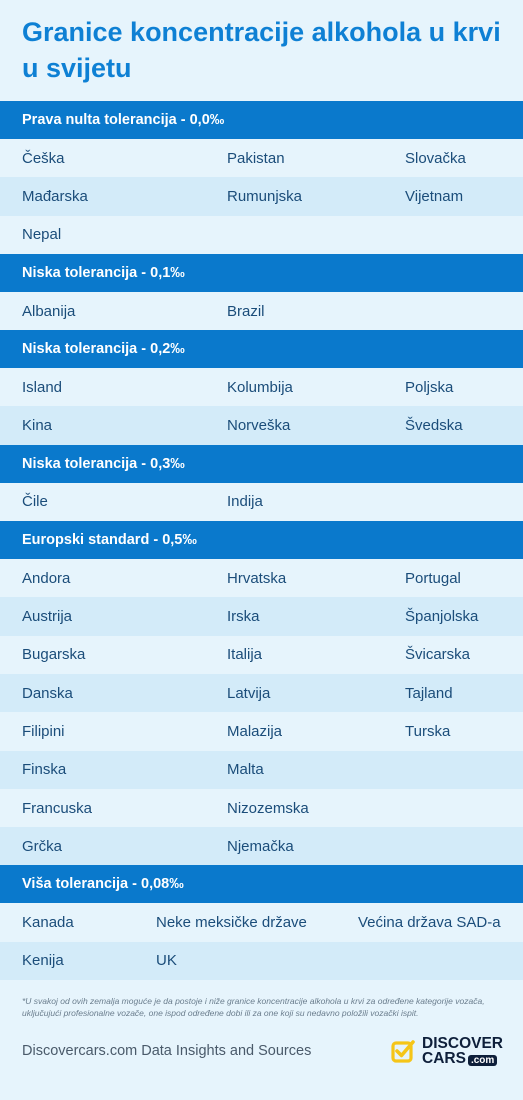 This screenshot has height=1100, width=523. What do you see at coordinates (482, 1060) in the screenshot?
I see `logo-dotcom: .com` at bounding box center [482, 1060].